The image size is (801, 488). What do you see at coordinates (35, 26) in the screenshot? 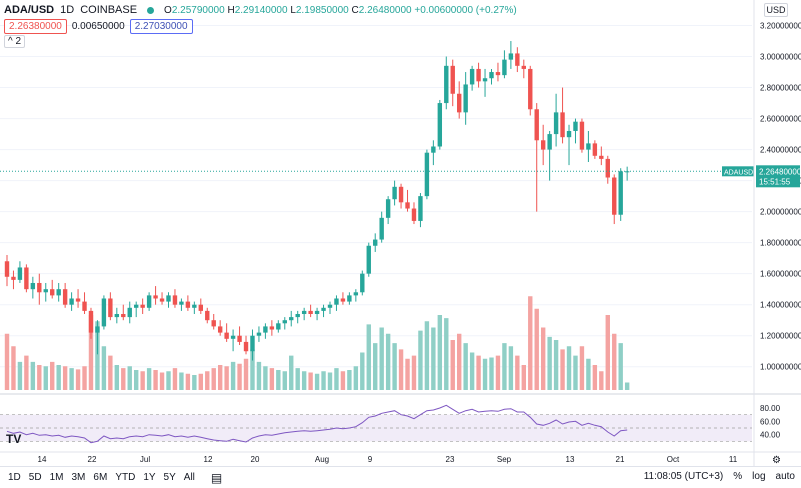
I see `bid-price: 2.26380000` at bounding box center [35, 26].